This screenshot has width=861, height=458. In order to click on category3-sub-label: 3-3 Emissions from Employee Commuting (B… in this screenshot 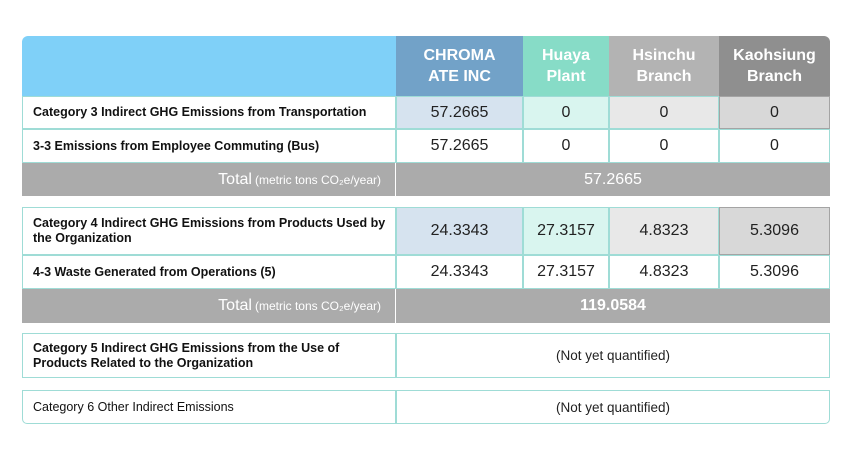, I will do `click(209, 146)`.